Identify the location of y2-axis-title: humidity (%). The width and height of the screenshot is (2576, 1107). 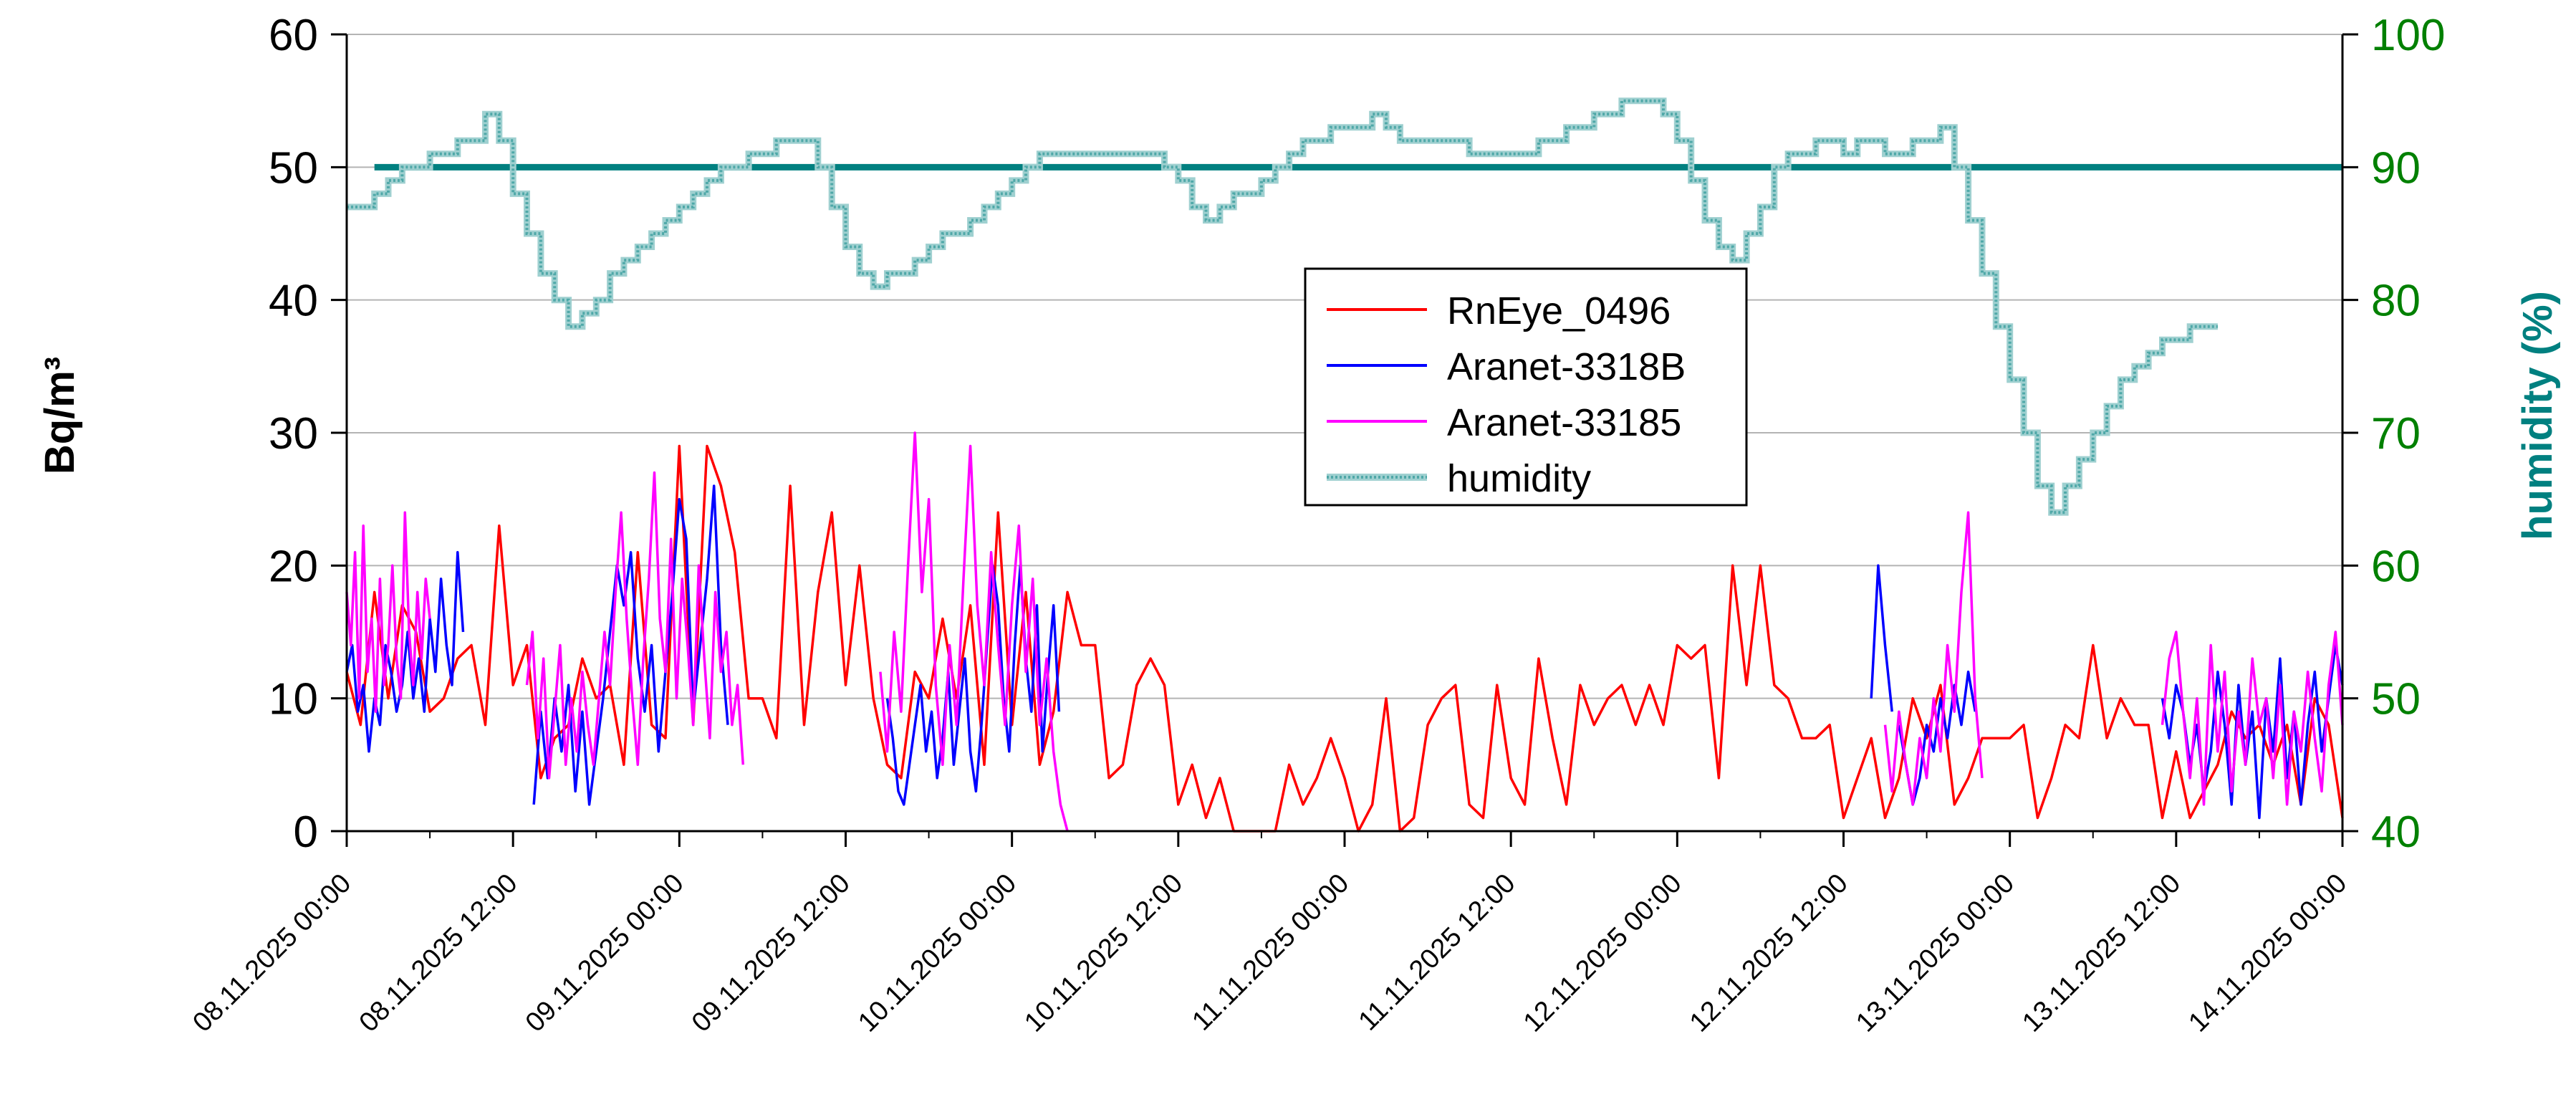
(2537, 415).